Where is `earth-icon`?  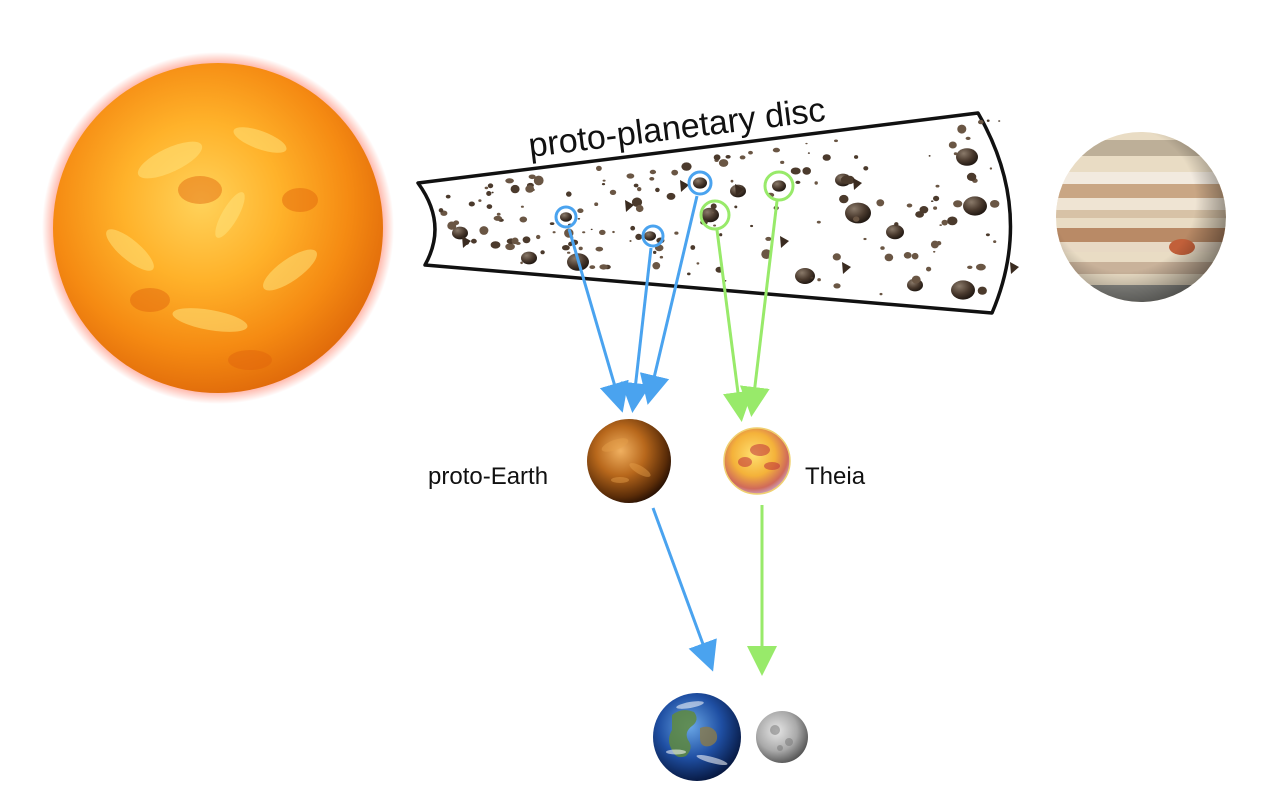 earth-icon is located at coordinates (697, 737).